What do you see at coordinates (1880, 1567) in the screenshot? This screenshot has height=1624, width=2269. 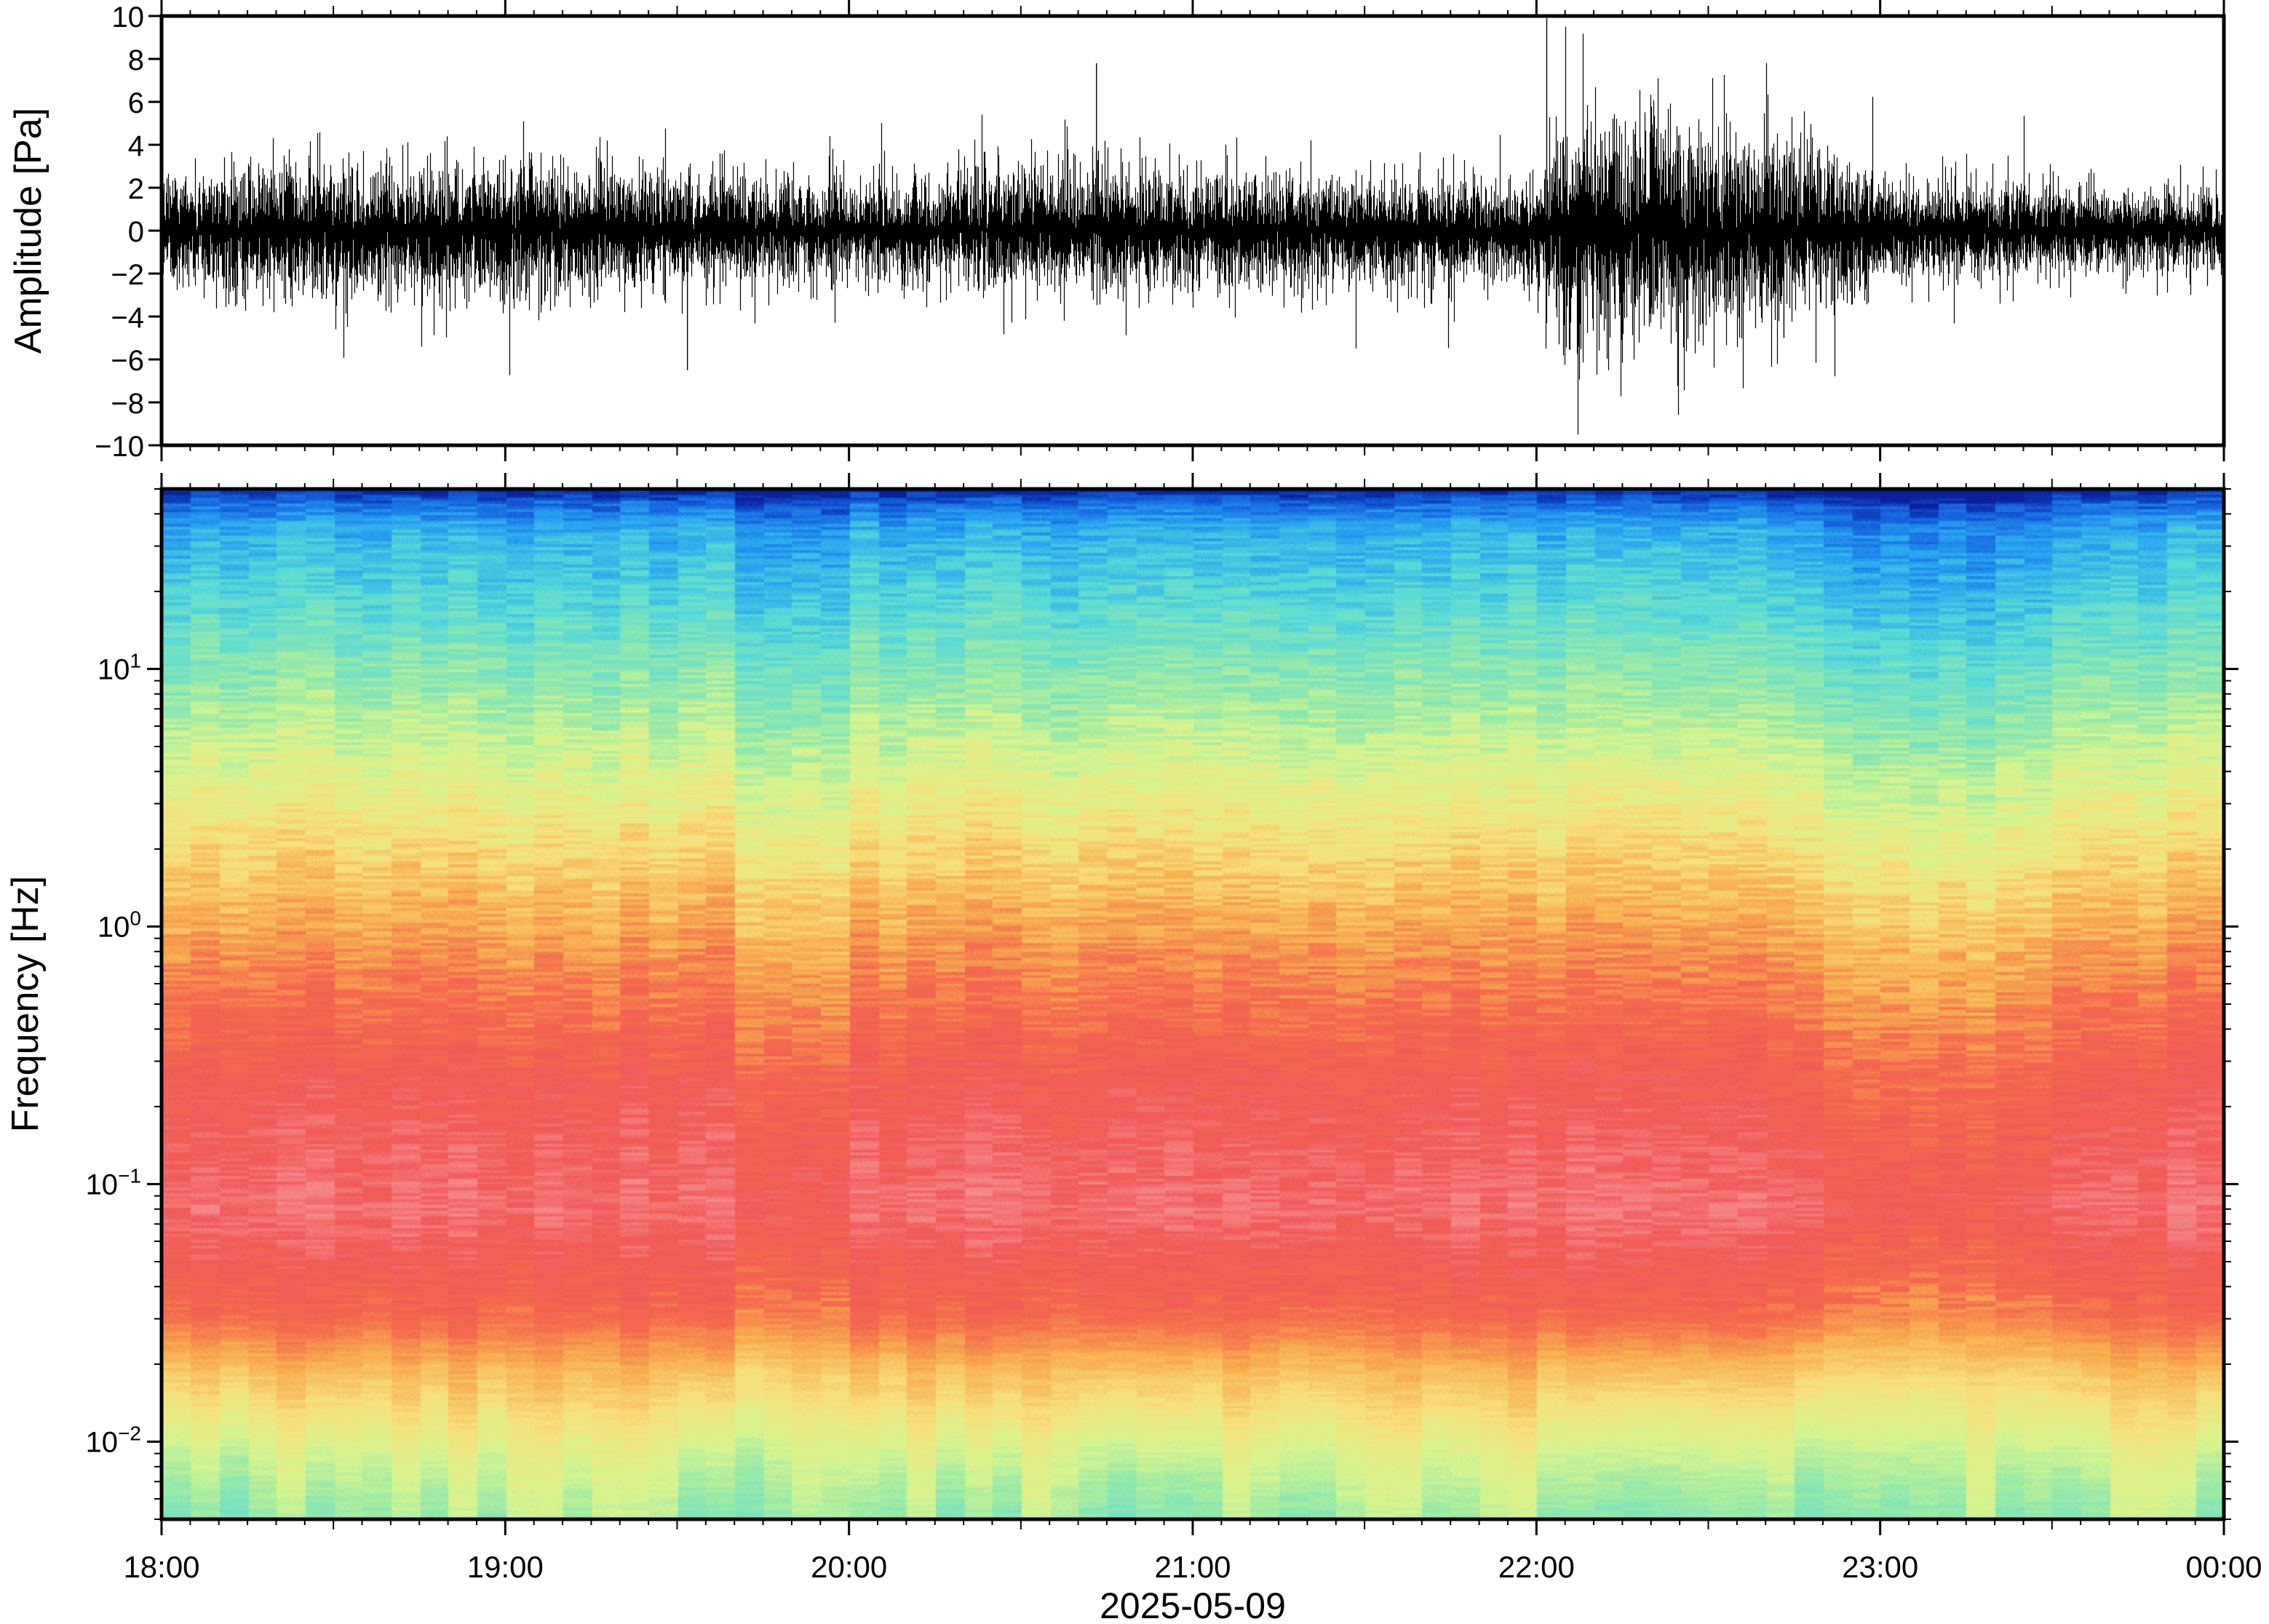 I see `x-tick-label: 23:00` at bounding box center [1880, 1567].